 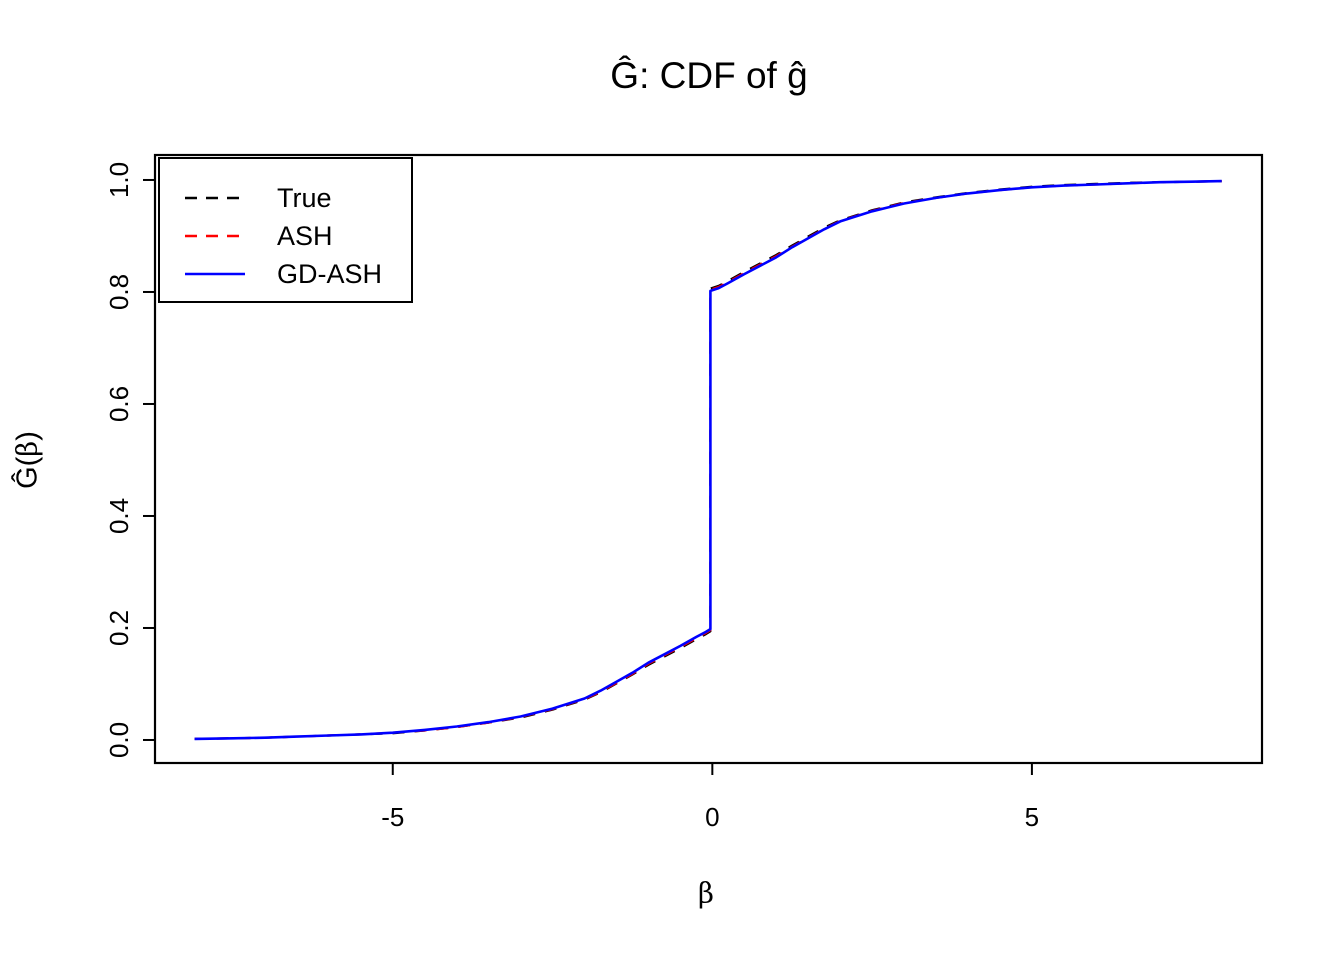 I want to click on x-tick-label: -5, so click(x=392, y=817).